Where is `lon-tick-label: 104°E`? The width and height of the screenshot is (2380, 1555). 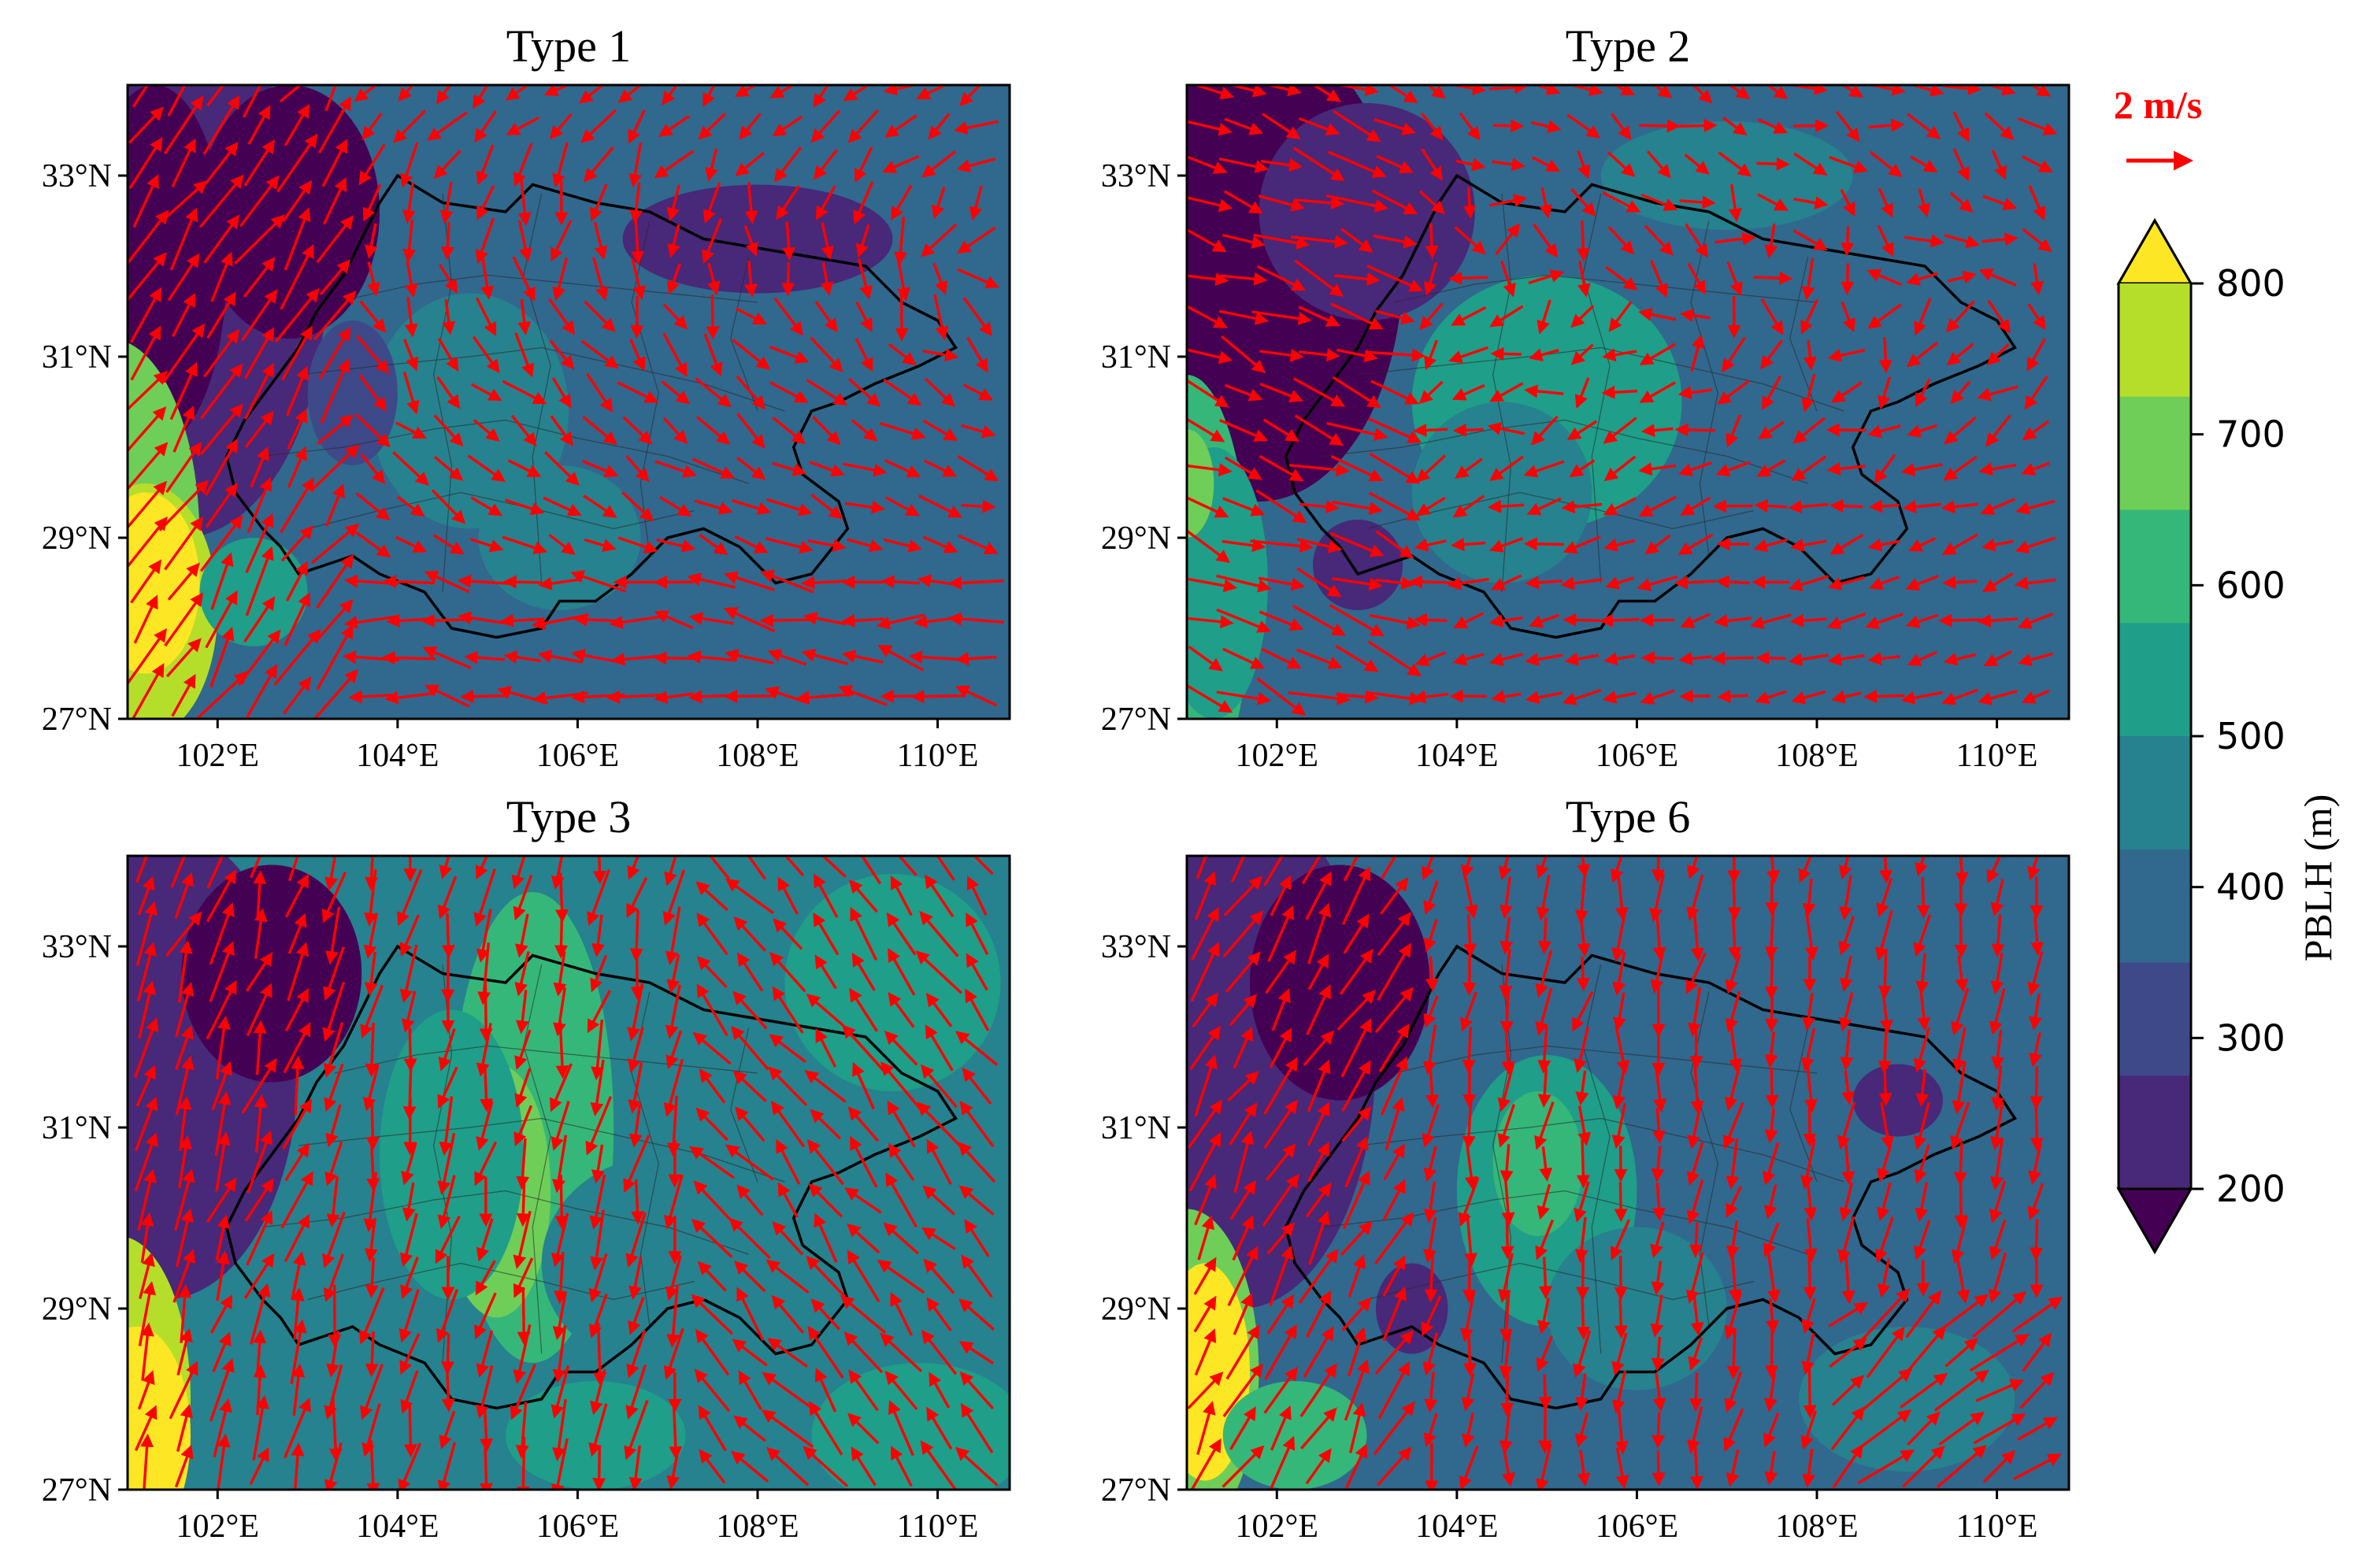
lon-tick-label: 104°E is located at coordinates (397, 756).